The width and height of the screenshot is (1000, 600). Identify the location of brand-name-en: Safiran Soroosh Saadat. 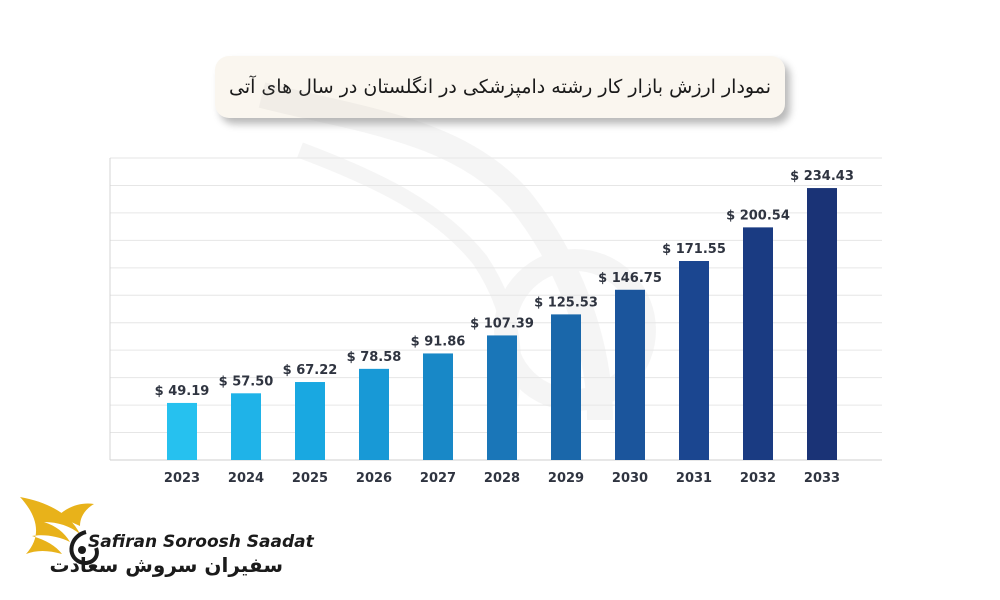
(201, 542).